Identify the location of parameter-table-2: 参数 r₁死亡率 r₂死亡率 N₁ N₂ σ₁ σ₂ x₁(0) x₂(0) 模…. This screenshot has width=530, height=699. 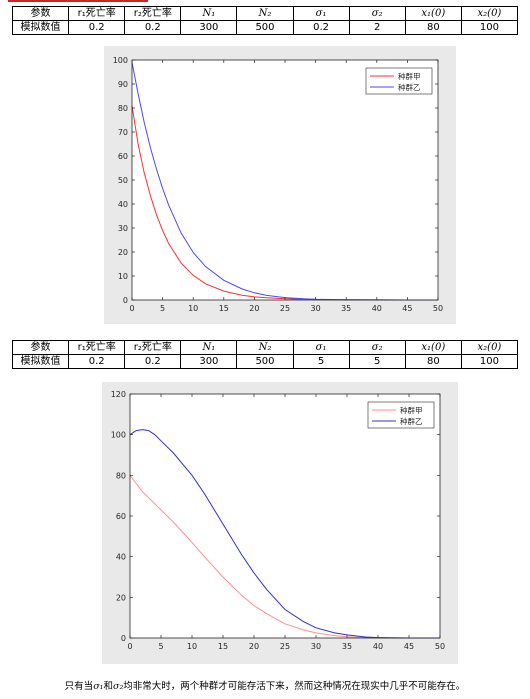
(265, 354).